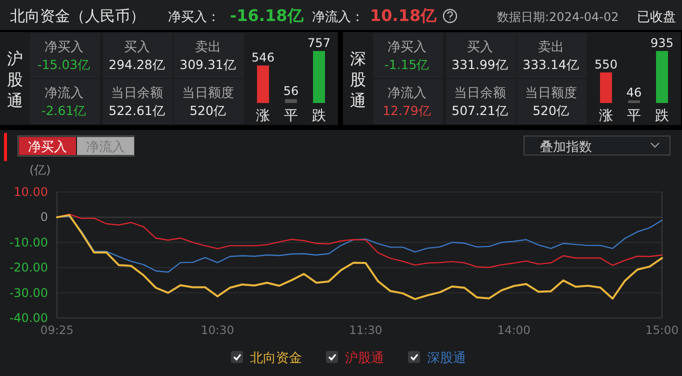  What do you see at coordinates (194, 17) in the screenshot?
I see `text: 净买入：` at bounding box center [194, 17].